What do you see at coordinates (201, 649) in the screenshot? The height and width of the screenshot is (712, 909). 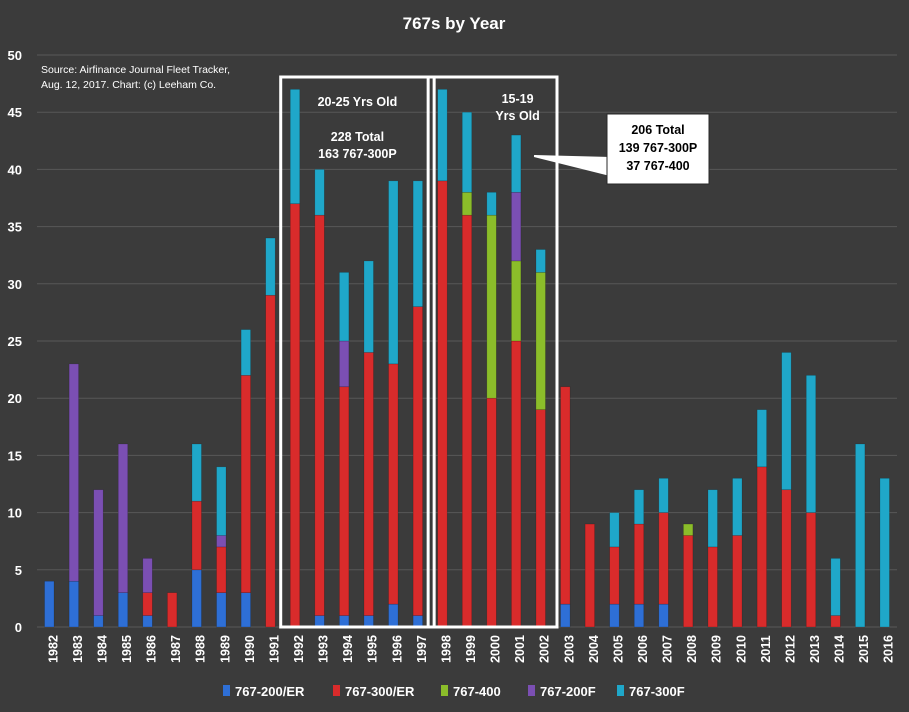 I see `x-tick-label: 1988` at bounding box center [201, 649].